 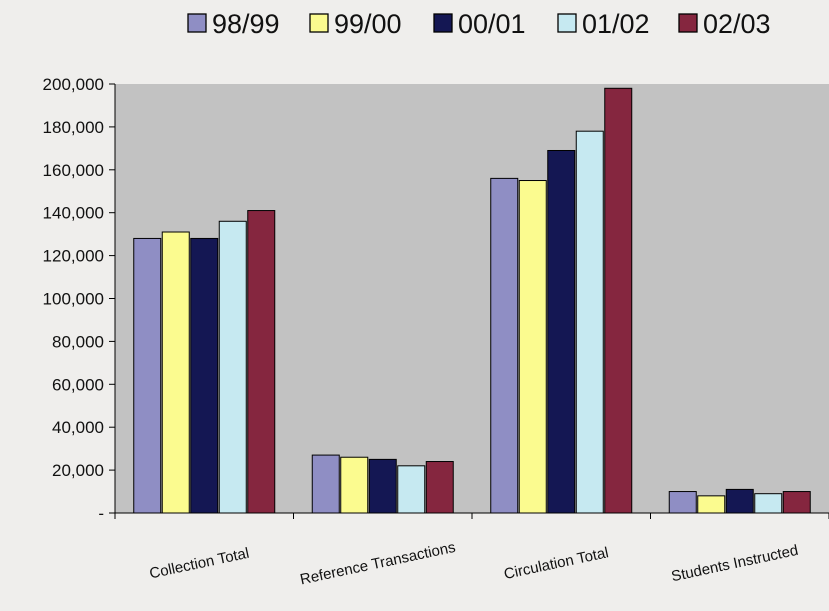 What do you see at coordinates (735, 564) in the screenshot?
I see `x-category-label: Students Instructed` at bounding box center [735, 564].